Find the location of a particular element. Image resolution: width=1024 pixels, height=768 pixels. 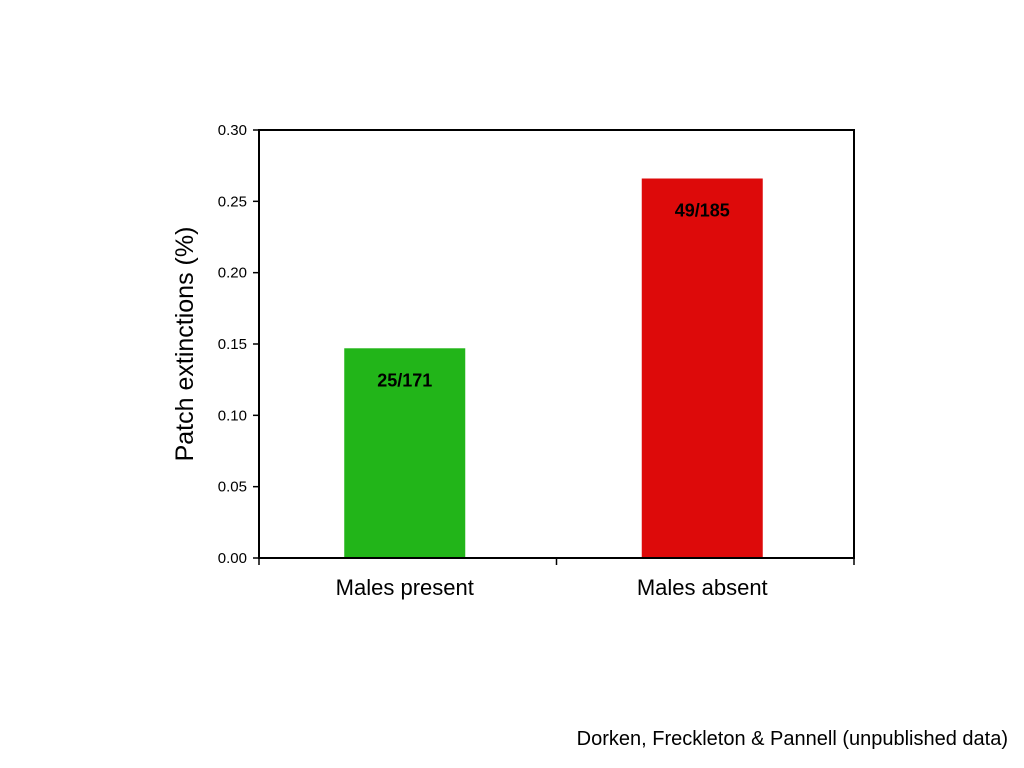

y-tick-label: 0.05 is located at coordinates (232, 487).